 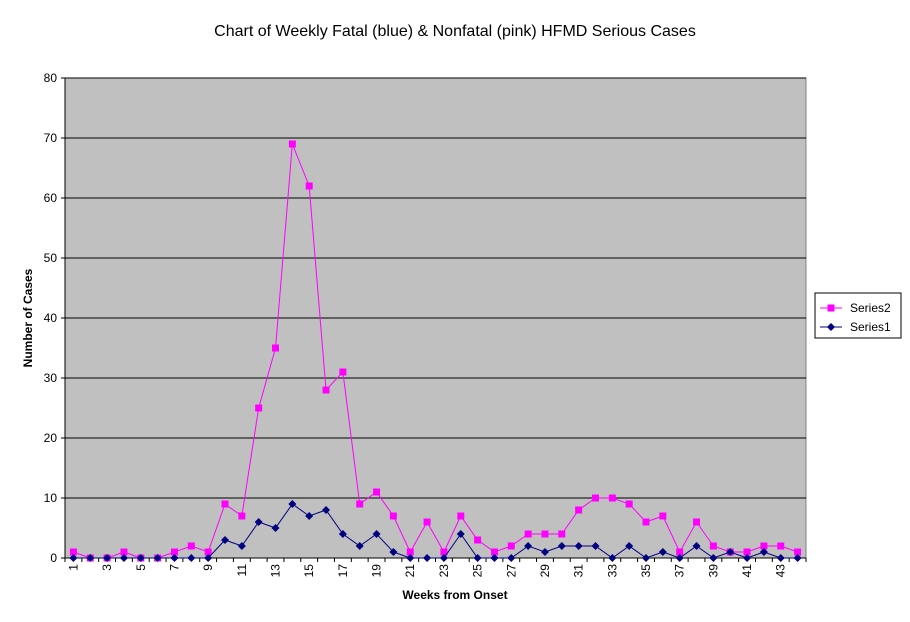 I want to click on y-tick-label: 80, so click(x=51, y=78).